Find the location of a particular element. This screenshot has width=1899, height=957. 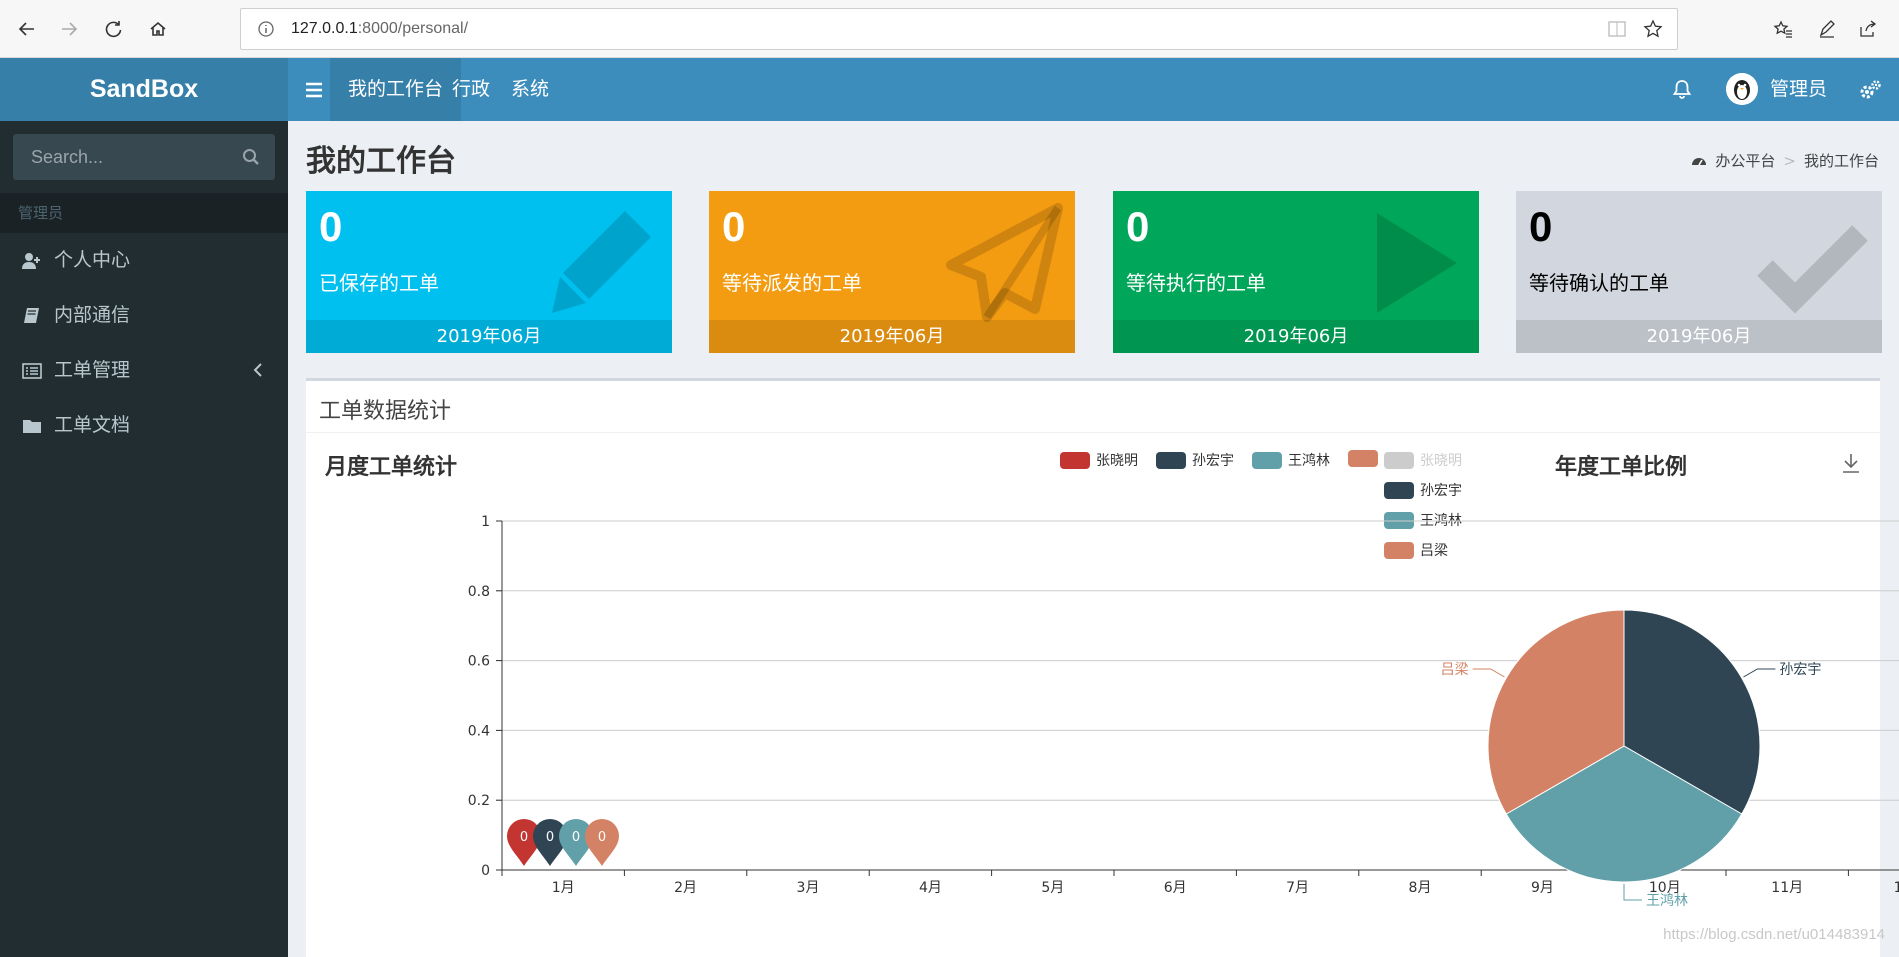

panel-header: 工单数据统计 is located at coordinates (1093, 407).